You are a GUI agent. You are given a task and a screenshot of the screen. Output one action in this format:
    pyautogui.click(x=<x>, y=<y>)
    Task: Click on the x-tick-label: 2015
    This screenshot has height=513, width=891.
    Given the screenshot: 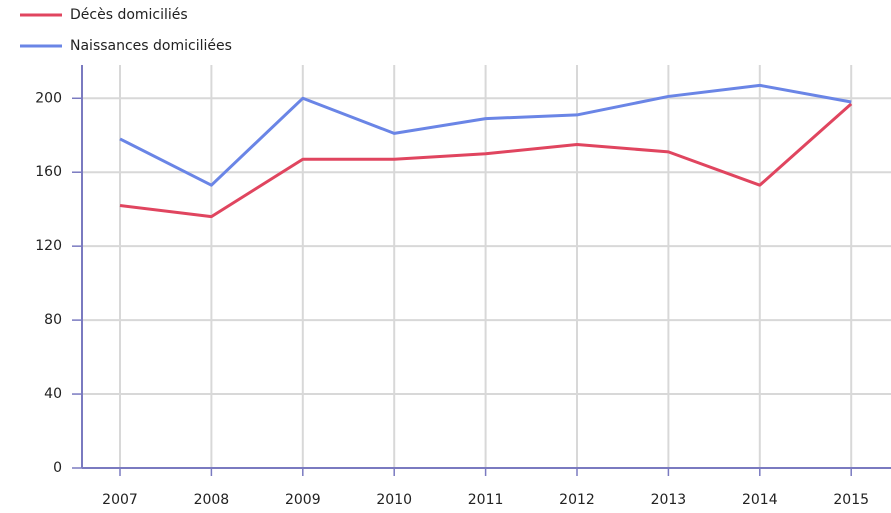 What is the action you would take?
    pyautogui.click(x=851, y=500)
    